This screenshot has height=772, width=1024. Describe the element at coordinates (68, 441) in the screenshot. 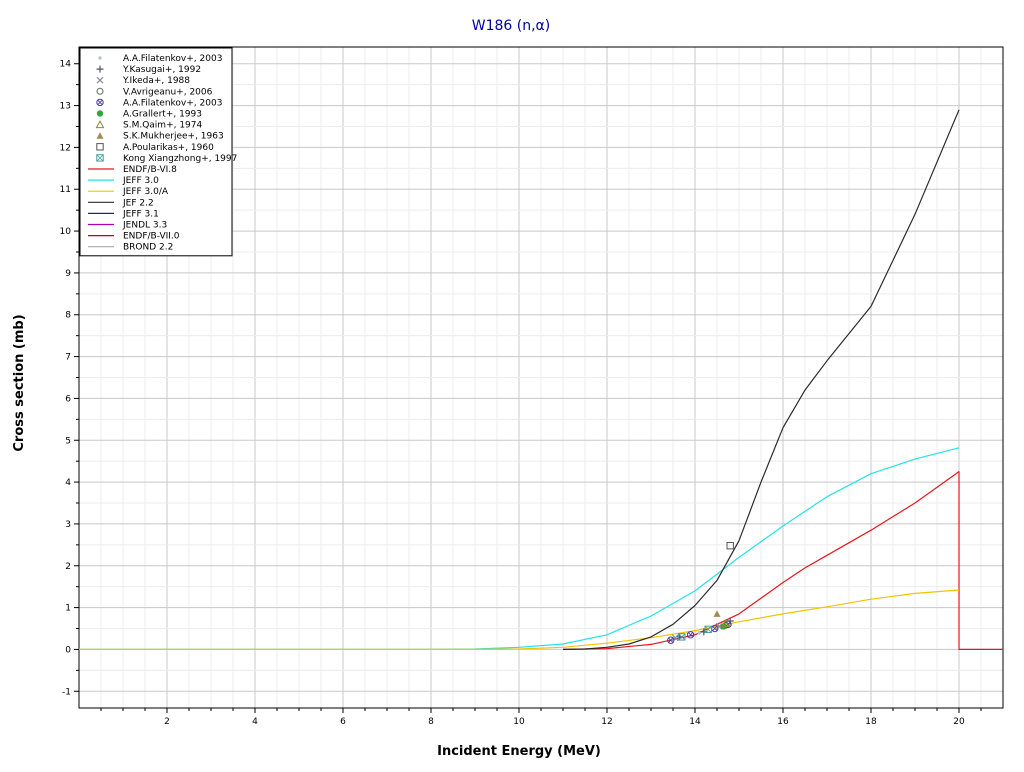

I see `y-tick-label: 5` at that location.